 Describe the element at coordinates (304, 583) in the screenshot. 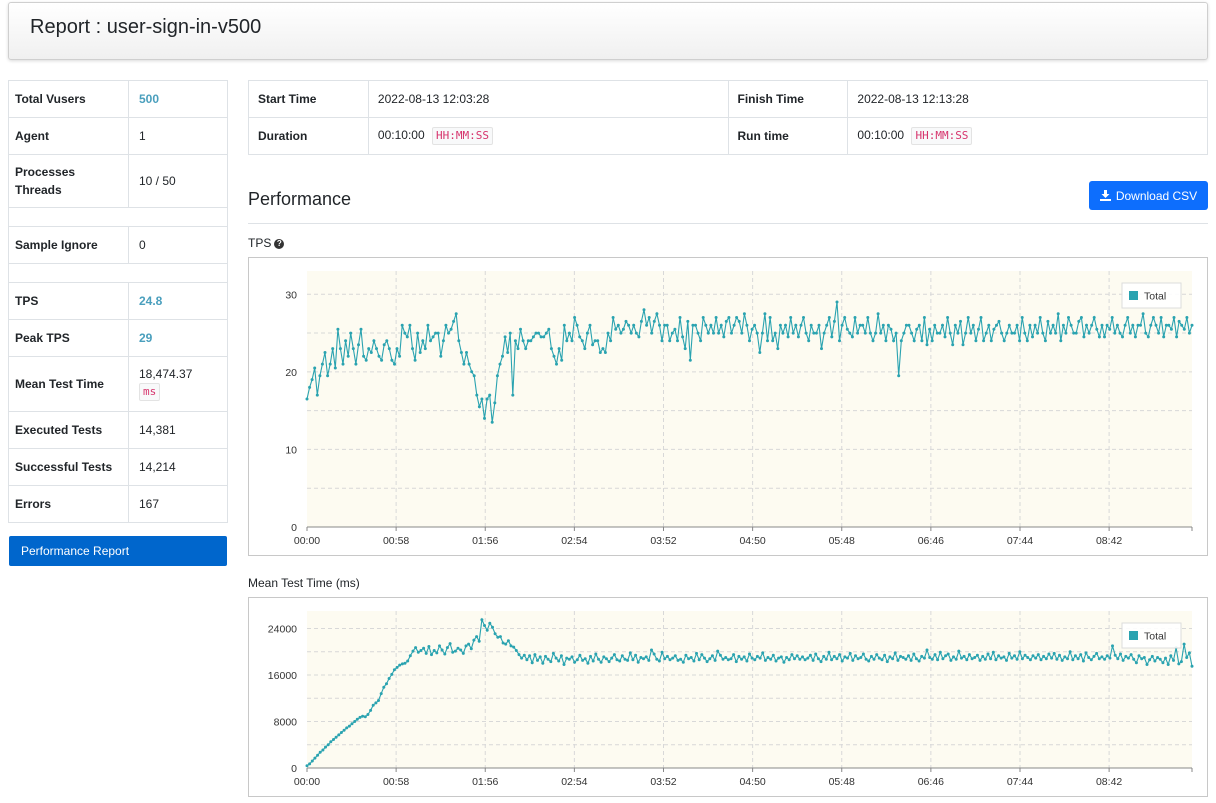

I see `mean-test-time-chart-title: Mean Test Time (ms)` at that location.